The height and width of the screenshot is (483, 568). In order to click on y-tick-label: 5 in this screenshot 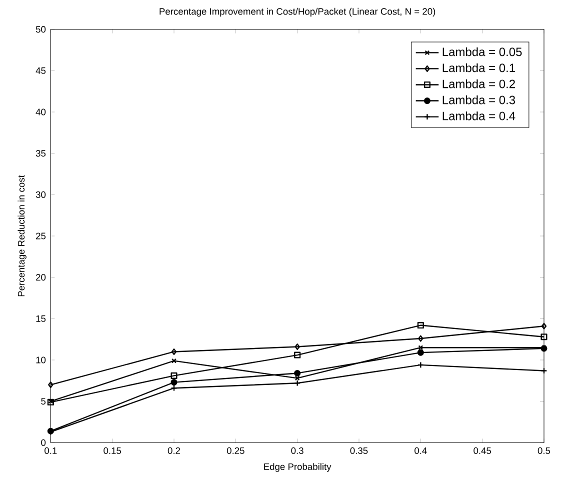, I will do `click(43, 401)`.